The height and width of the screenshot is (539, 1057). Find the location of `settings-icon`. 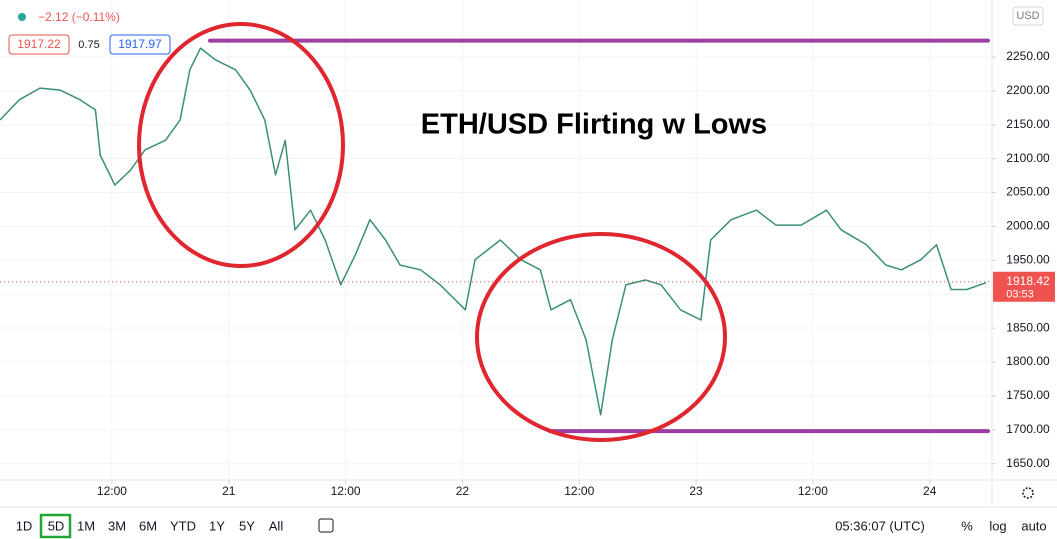

settings-icon is located at coordinates (1028, 493).